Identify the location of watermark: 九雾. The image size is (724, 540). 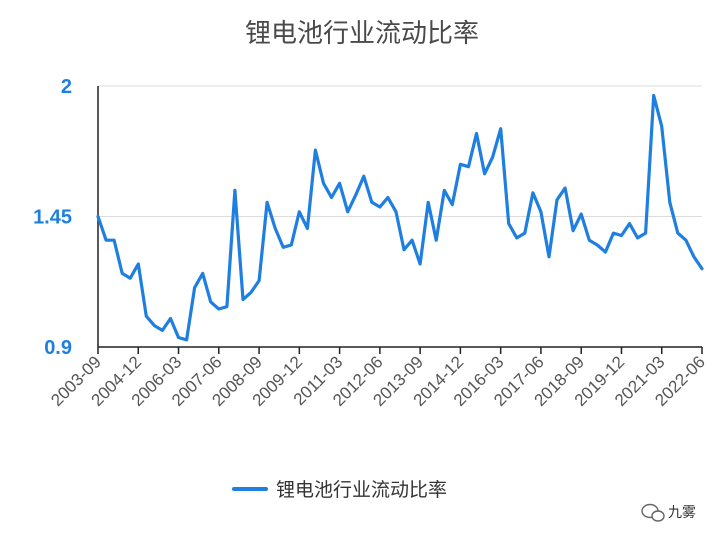
(668, 512).